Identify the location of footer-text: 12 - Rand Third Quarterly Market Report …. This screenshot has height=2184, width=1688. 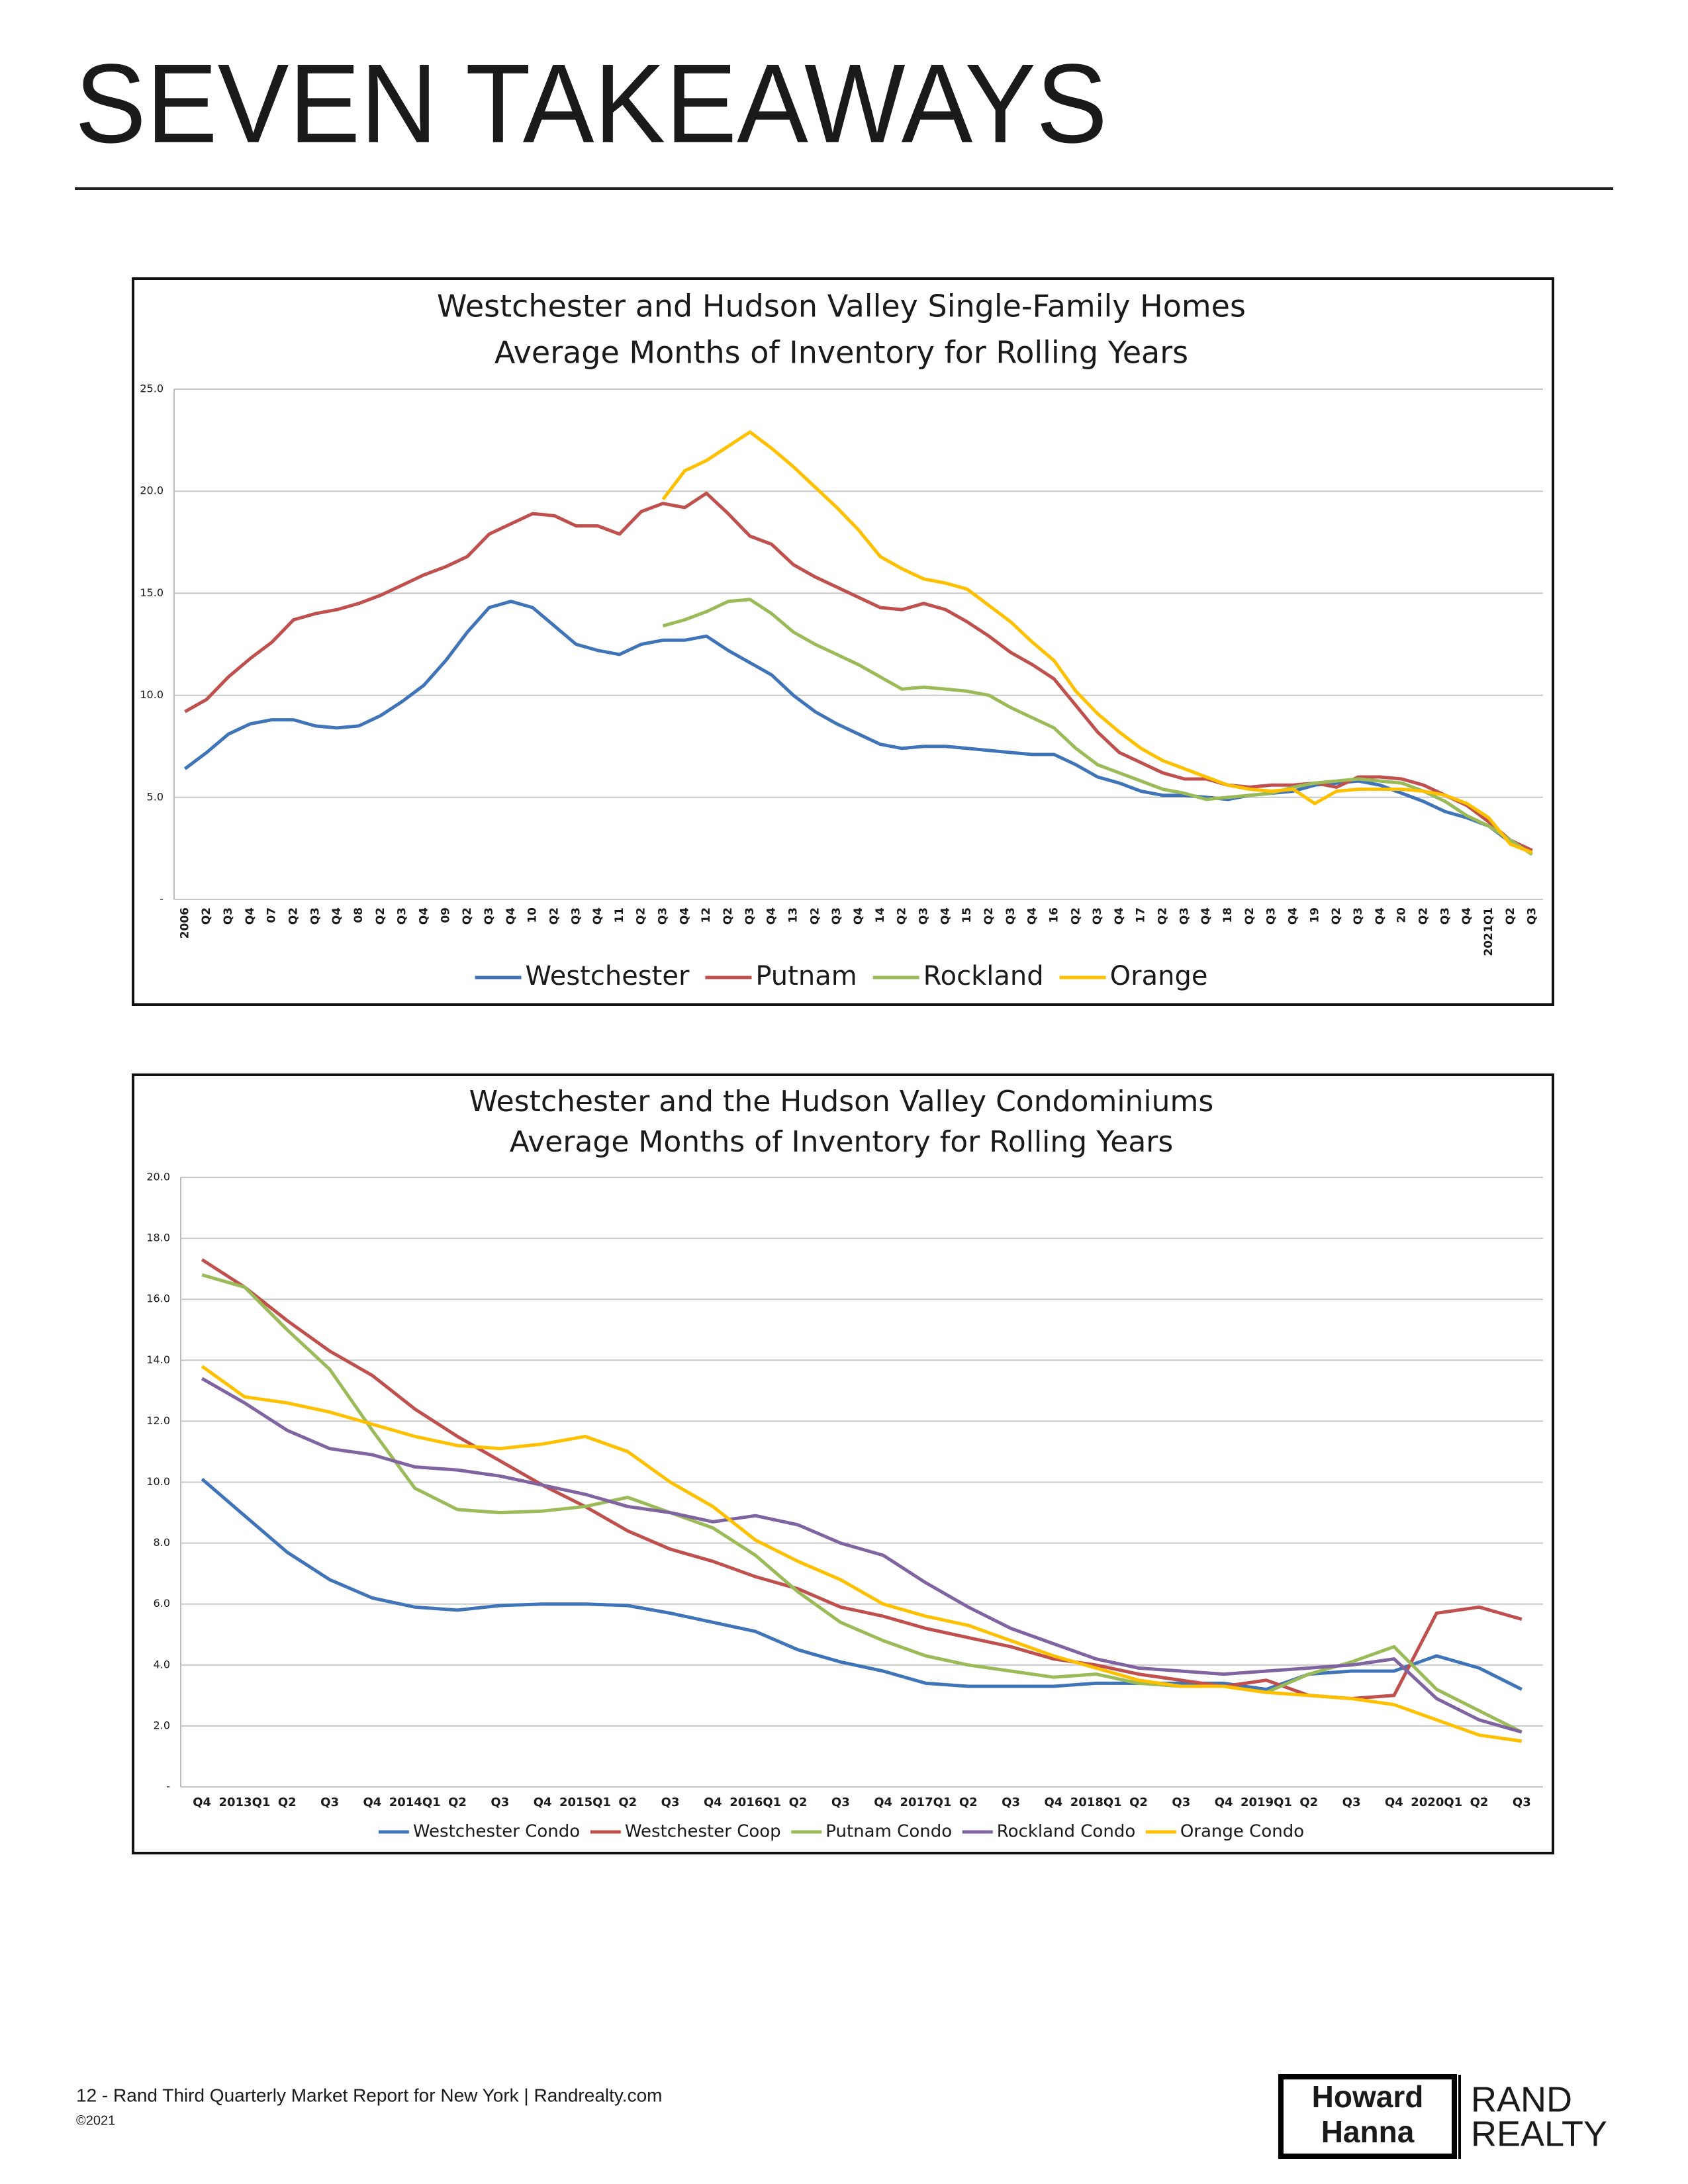
(369, 2095).